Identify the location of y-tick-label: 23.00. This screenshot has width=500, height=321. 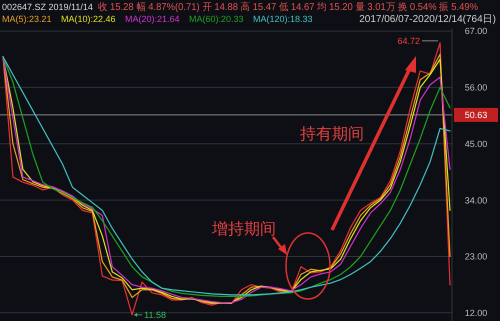
(476, 257).